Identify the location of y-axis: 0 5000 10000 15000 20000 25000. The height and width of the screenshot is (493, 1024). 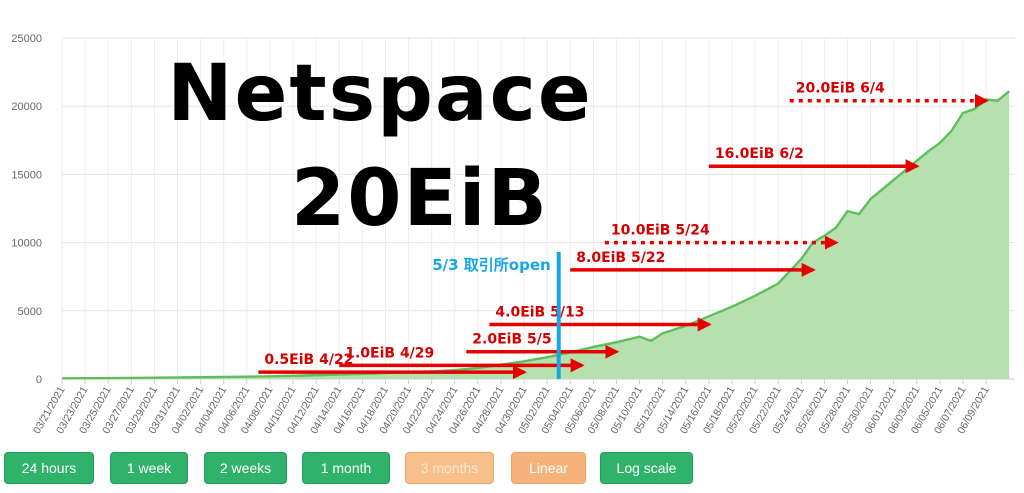
(26, 209).